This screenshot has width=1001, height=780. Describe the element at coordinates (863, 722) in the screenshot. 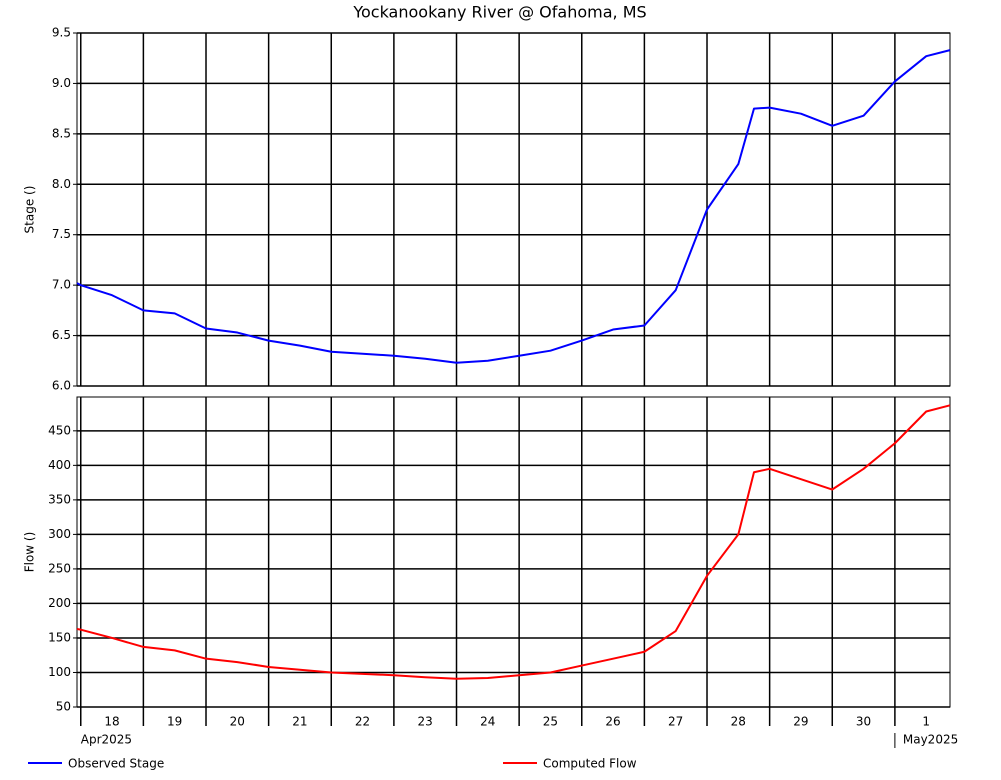

I see `x-tick-label: 30` at that location.